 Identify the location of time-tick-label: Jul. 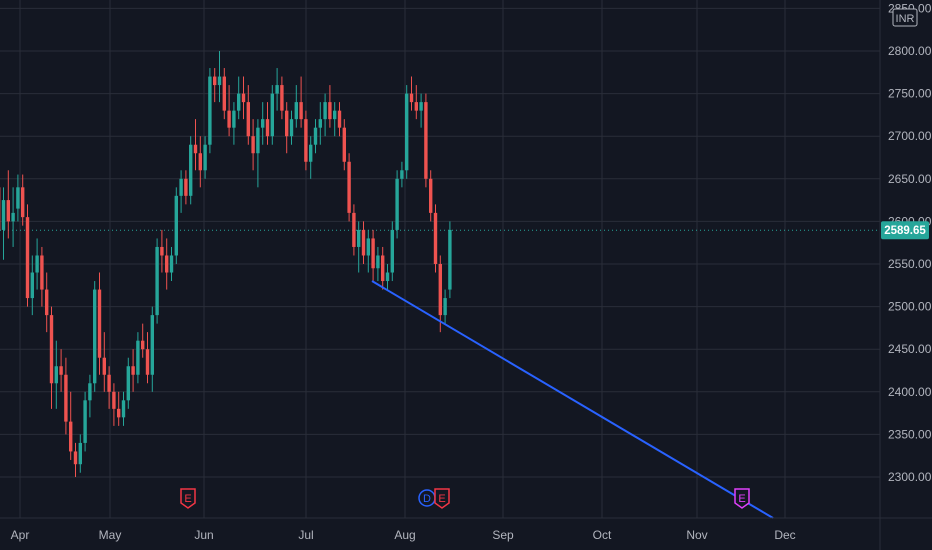
(305, 535).